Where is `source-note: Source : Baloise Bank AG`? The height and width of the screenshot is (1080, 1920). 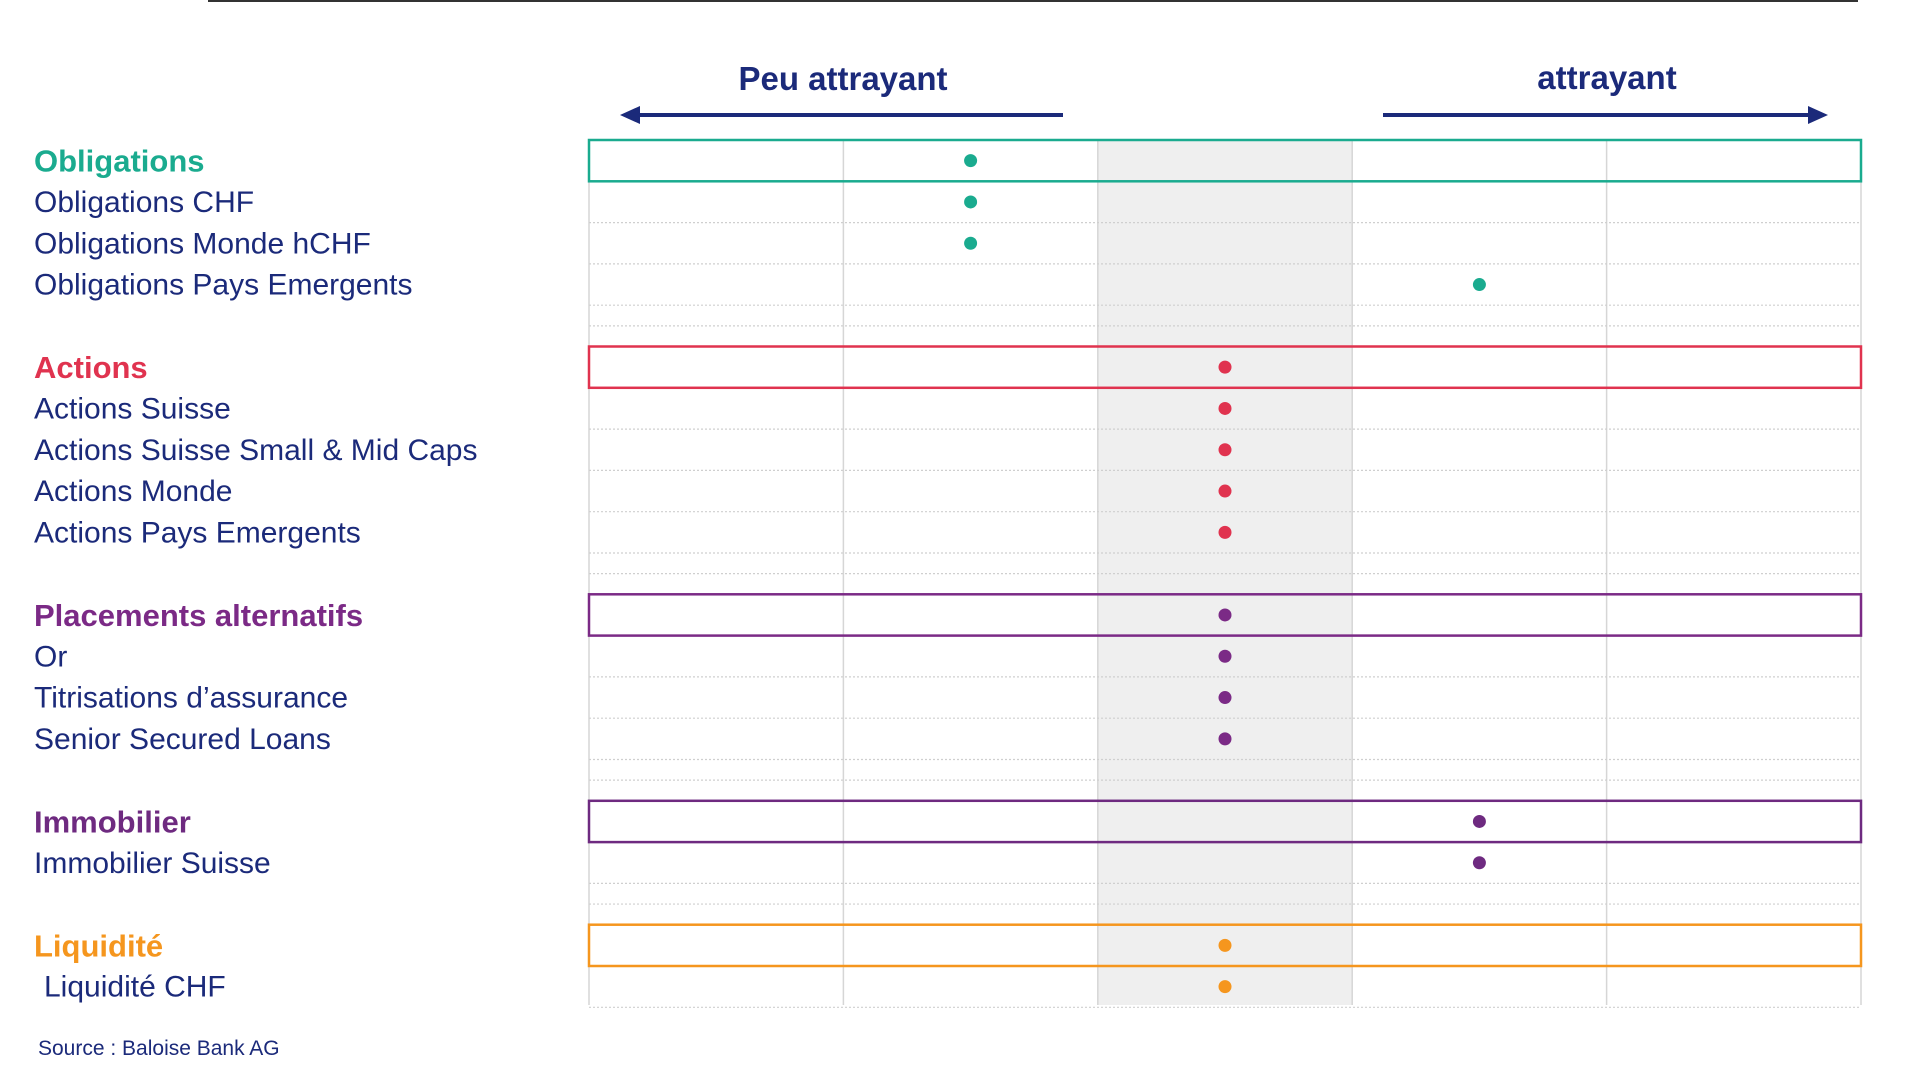
source-note: Source : Baloise Bank AG is located at coordinates (159, 1048).